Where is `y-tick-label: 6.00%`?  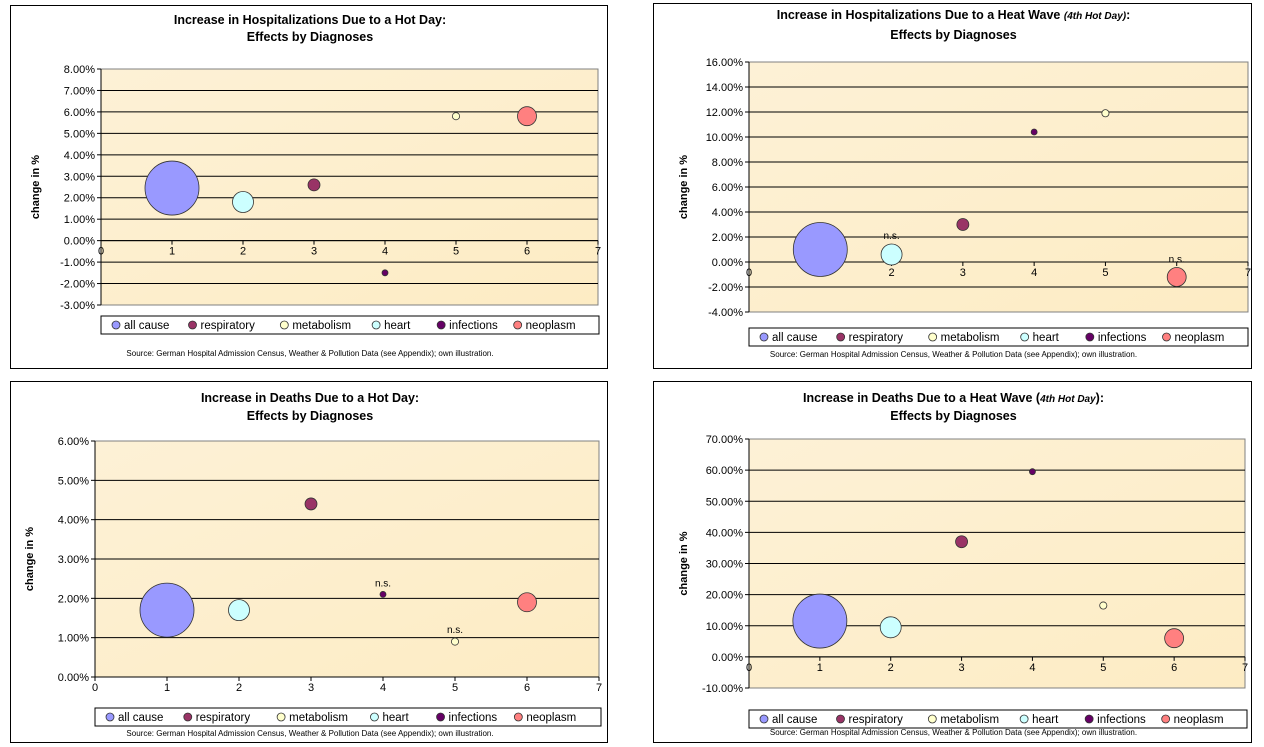 y-tick-label: 6.00% is located at coordinates (79, 113).